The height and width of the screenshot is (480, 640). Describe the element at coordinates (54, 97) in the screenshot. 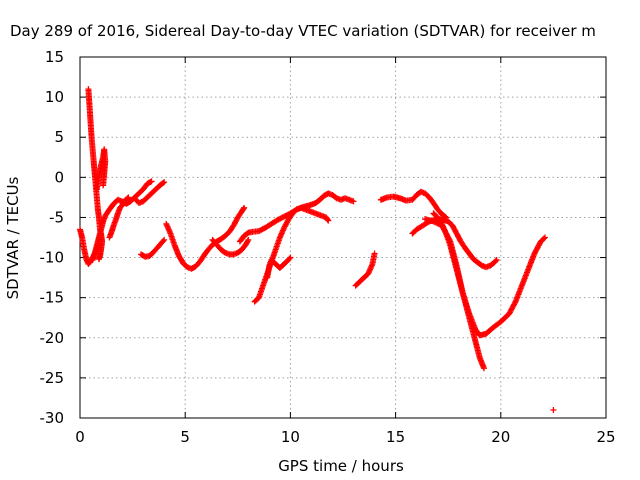

I see `y-tick-label: 10` at that location.